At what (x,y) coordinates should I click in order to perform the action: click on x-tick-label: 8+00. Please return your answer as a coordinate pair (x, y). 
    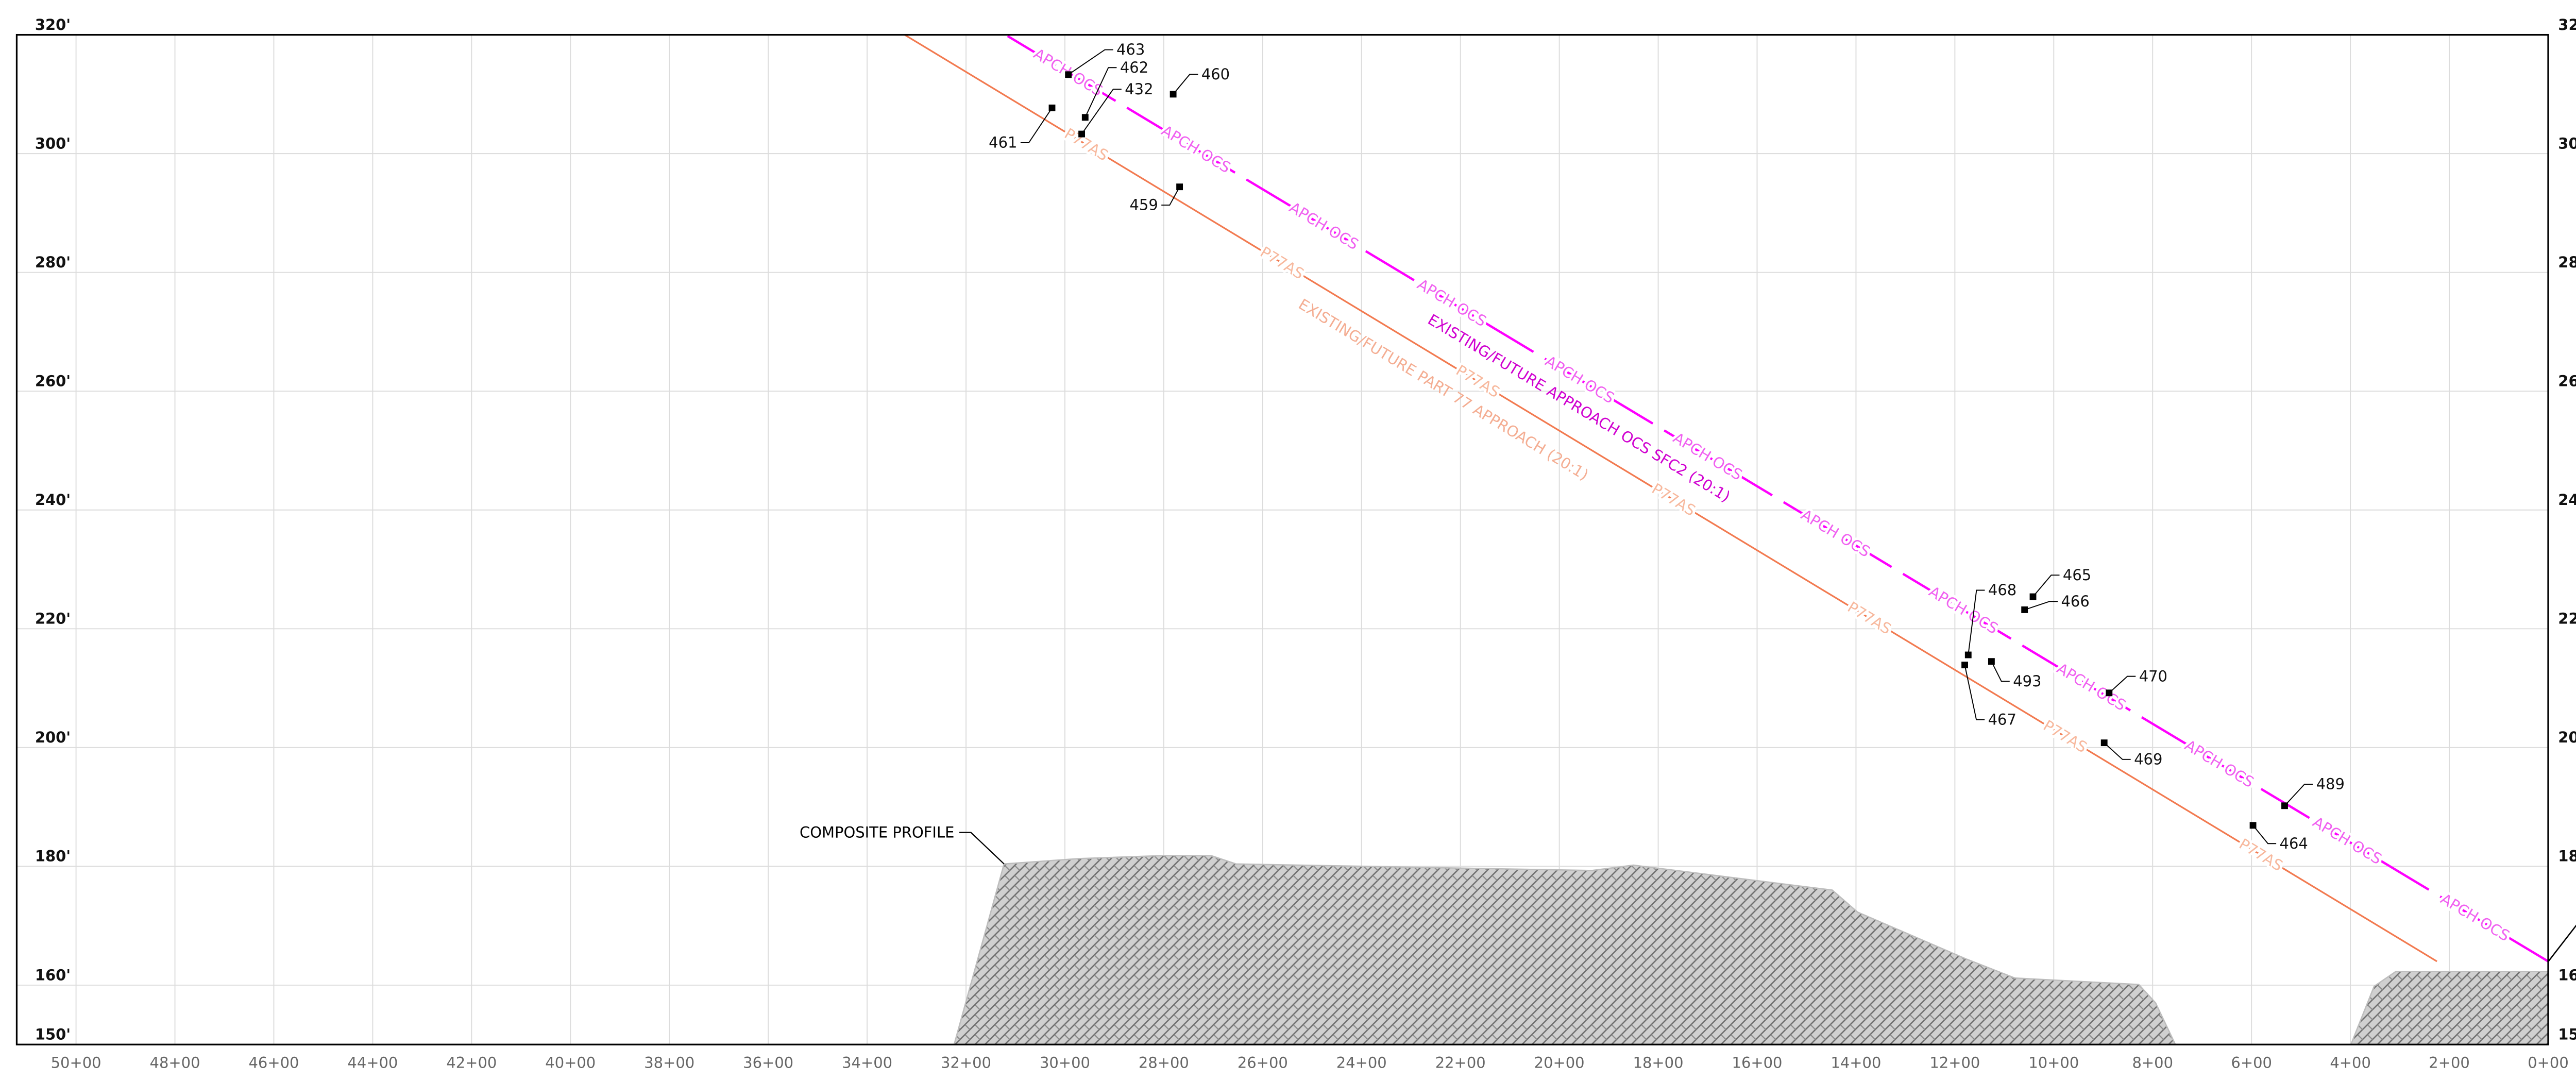
    Looking at the image, I should click on (2152, 1062).